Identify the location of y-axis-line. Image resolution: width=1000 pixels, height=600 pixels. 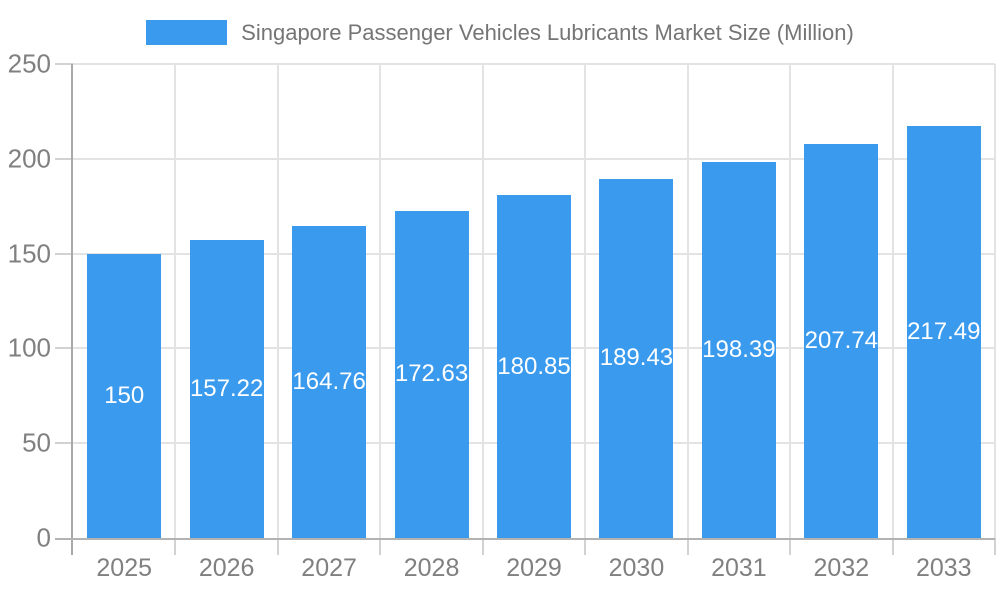
(72, 301).